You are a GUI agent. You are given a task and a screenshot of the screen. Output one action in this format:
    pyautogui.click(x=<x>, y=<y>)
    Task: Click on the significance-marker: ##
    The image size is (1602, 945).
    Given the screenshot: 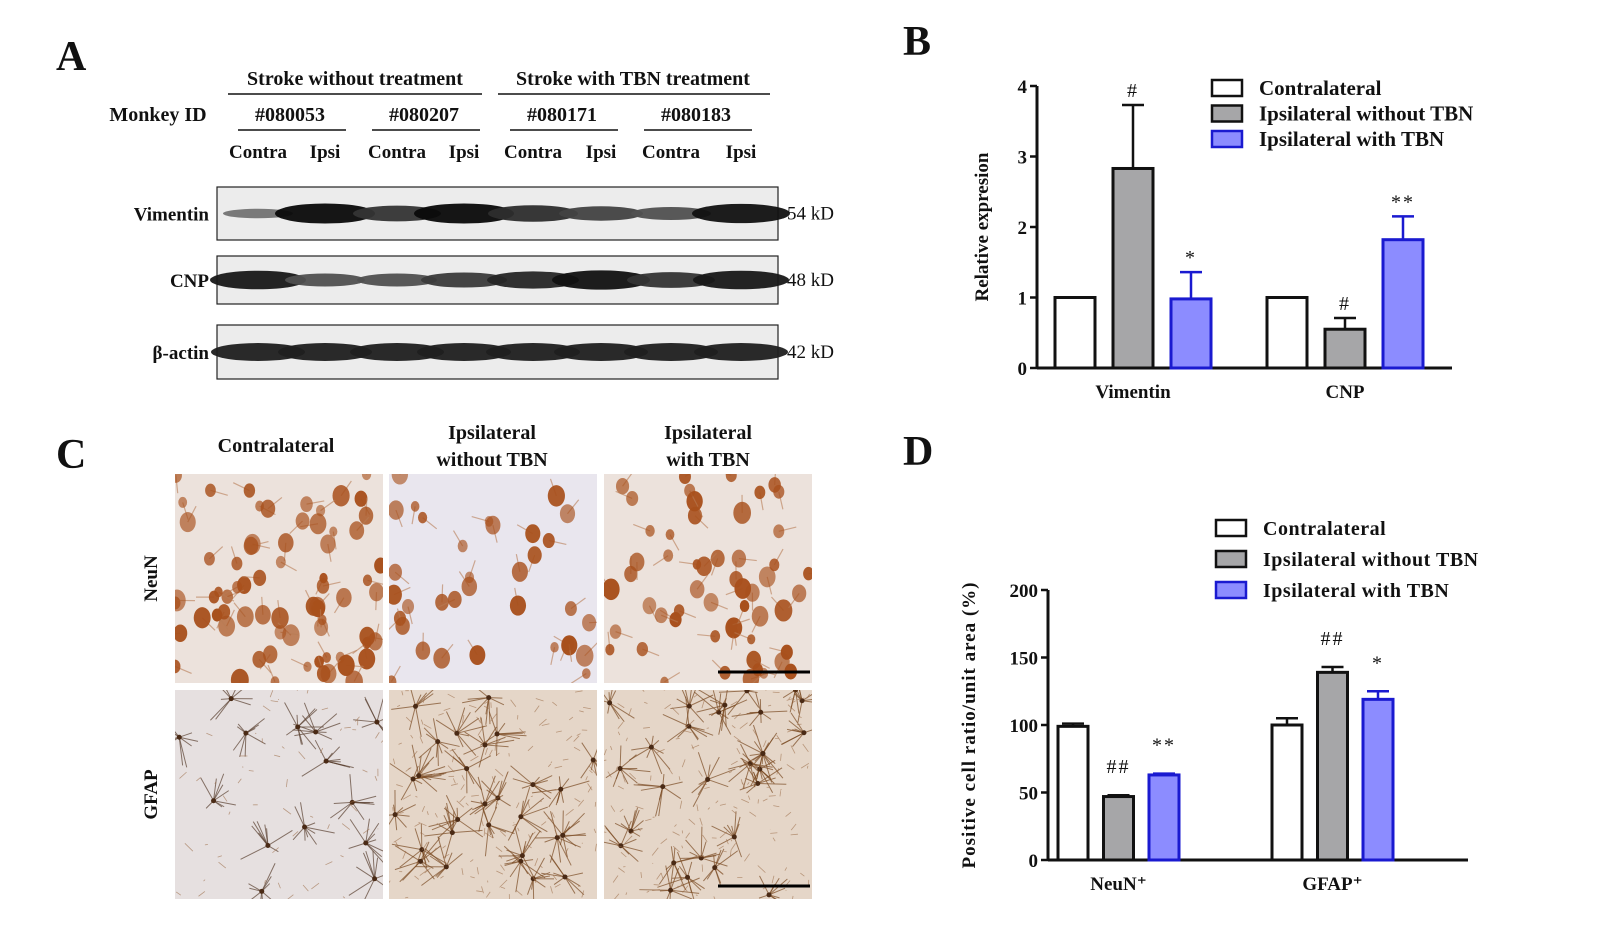 What is the action you would take?
    pyautogui.click(x=1333, y=639)
    